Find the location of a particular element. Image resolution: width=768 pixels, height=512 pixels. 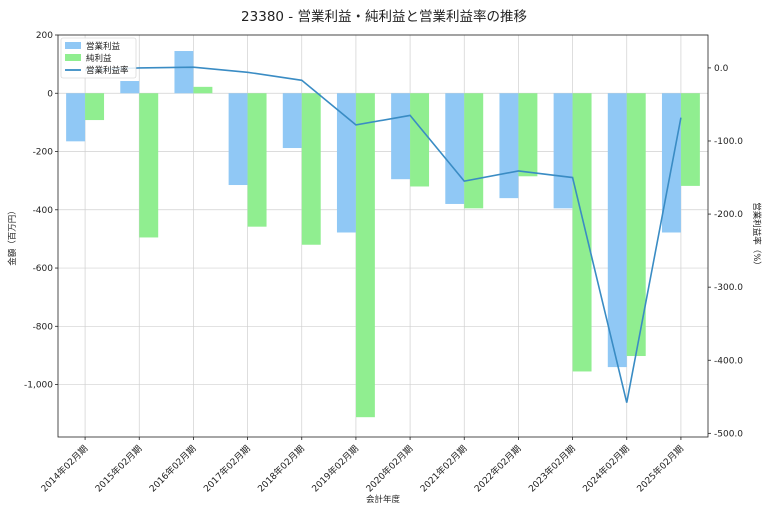

y-tick-label: -400 is located at coordinates (43, 211).